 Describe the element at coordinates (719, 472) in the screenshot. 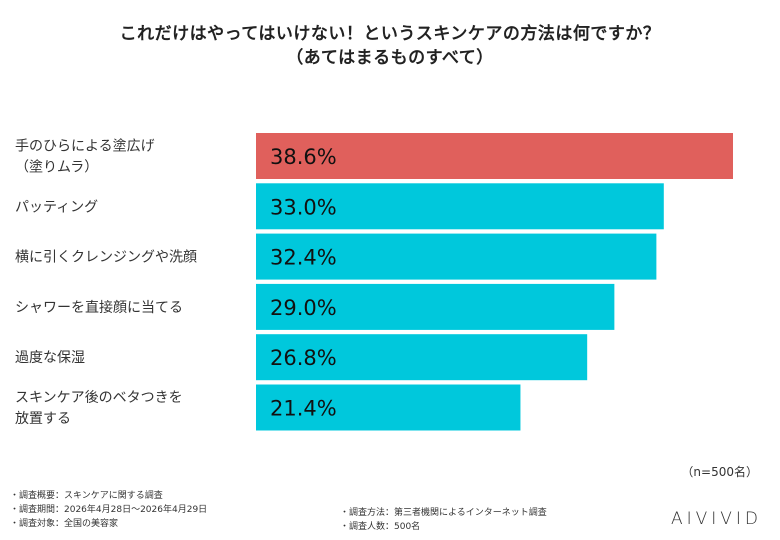

I see `sample-size-note: （n=500名）` at that location.